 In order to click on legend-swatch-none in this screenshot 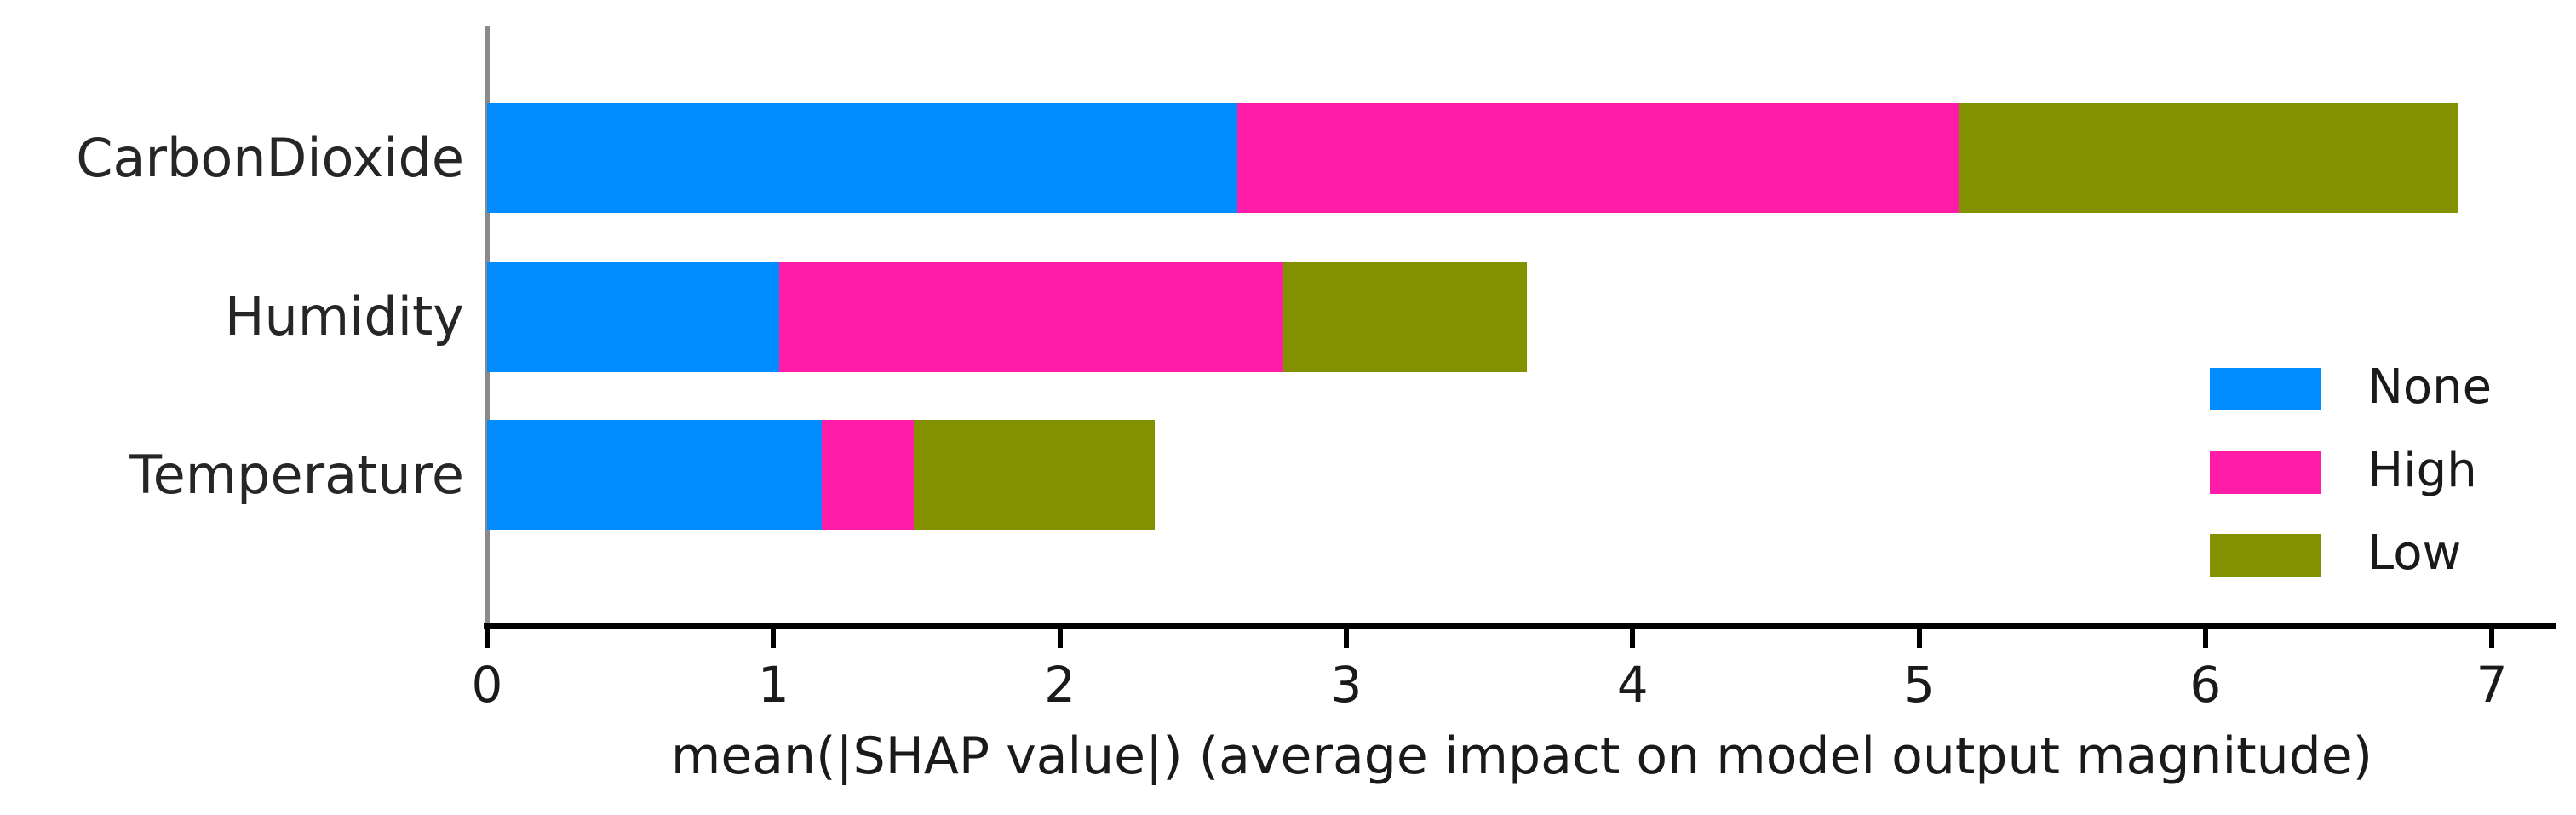, I will do `click(2265, 389)`.